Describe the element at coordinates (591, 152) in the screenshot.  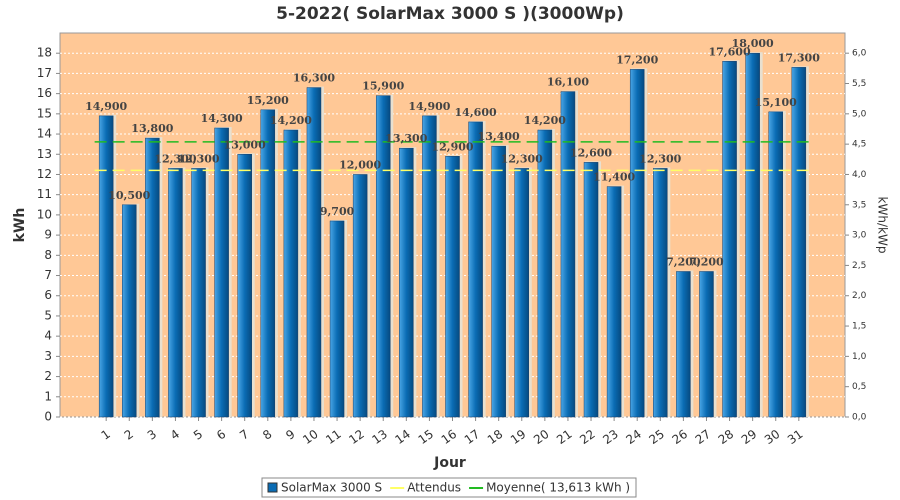
I see `value-label: 12,600` at that location.